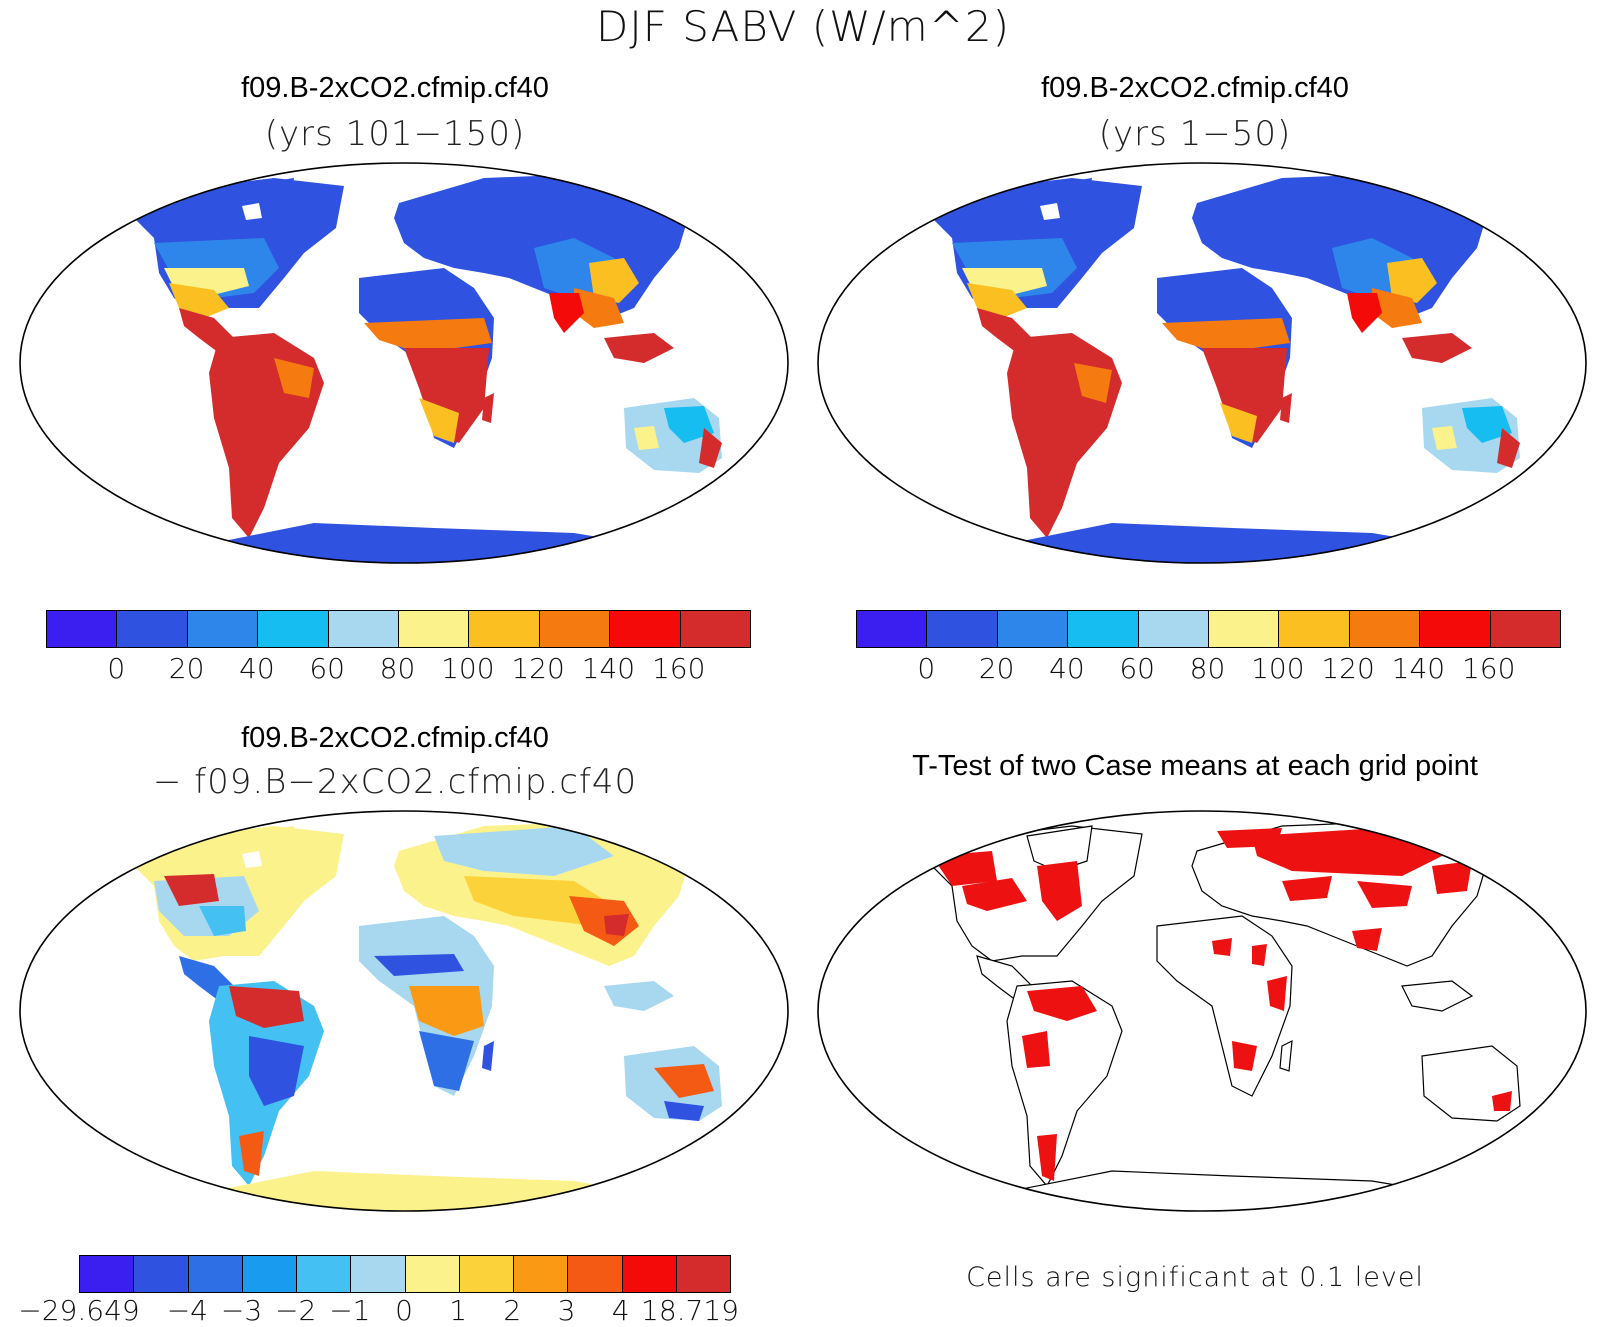 The height and width of the screenshot is (1327, 1606). Describe the element at coordinates (186, 668) in the screenshot. I see `panel1-tick-label: 20` at that location.